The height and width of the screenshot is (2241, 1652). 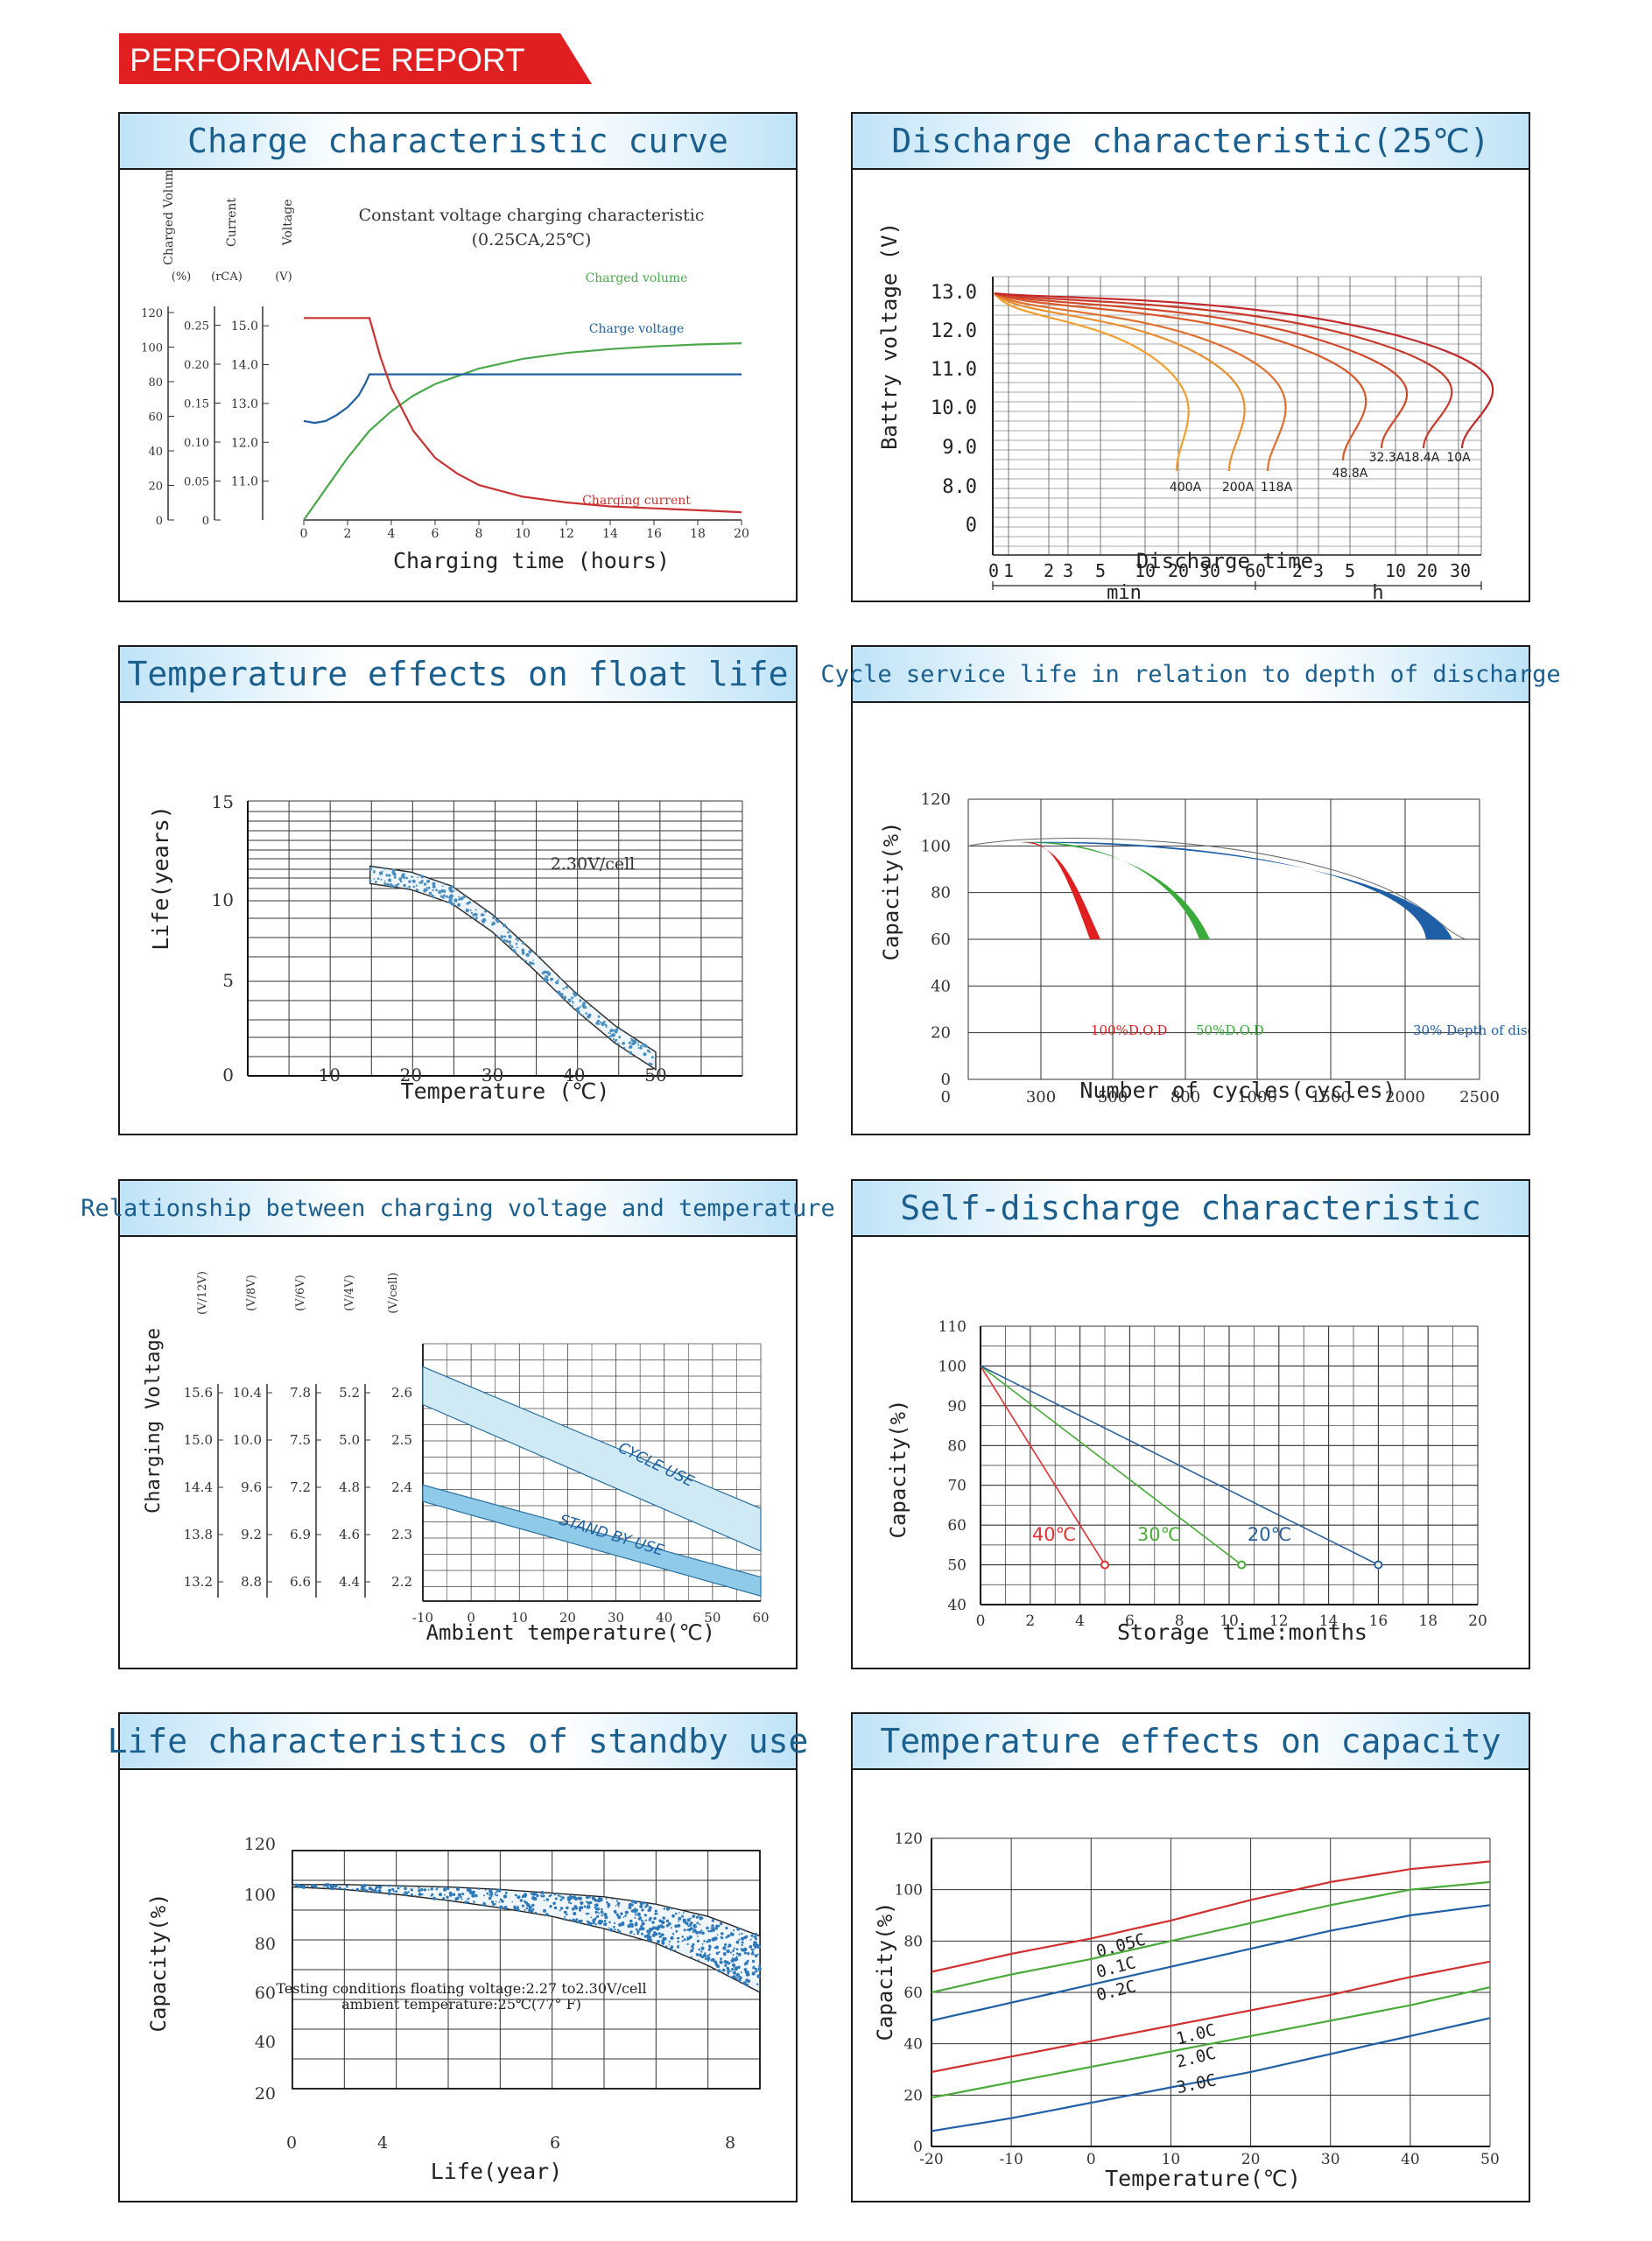 I want to click on voltage-scale-tick-label: 14.4, so click(x=198, y=1487).